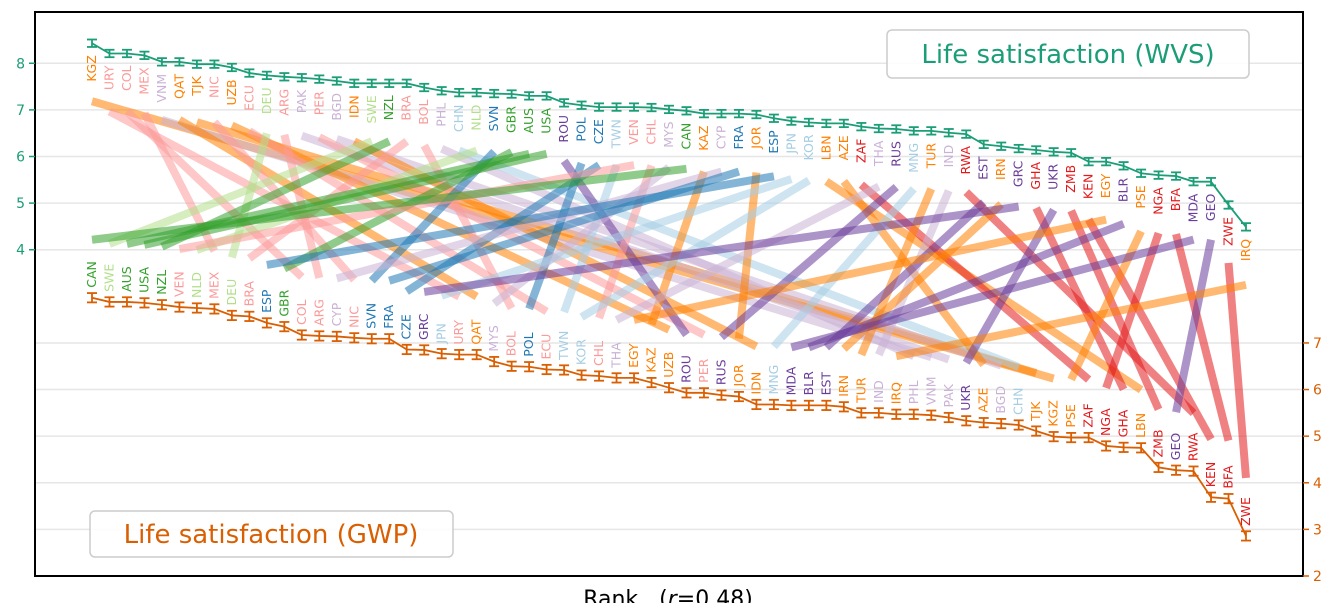 Image resolution: width=1329 pixels, height=603 pixels. I want to click on gwp-label-BRA: BRA, so click(248, 294).